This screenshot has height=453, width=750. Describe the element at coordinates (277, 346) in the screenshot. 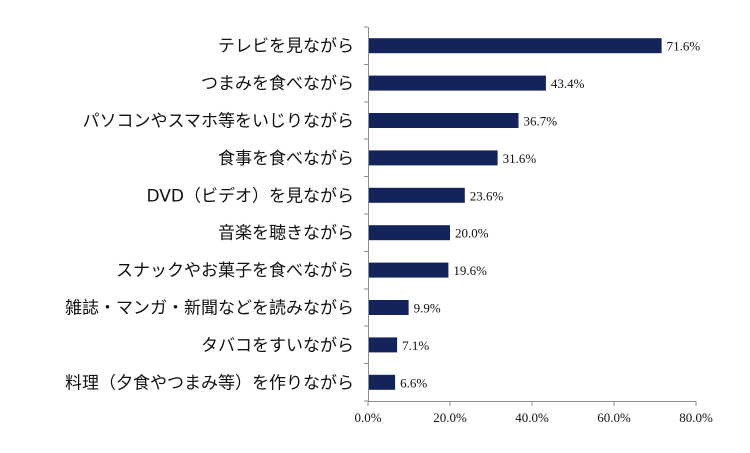

I see `category-label: タバコをすいながら` at that location.